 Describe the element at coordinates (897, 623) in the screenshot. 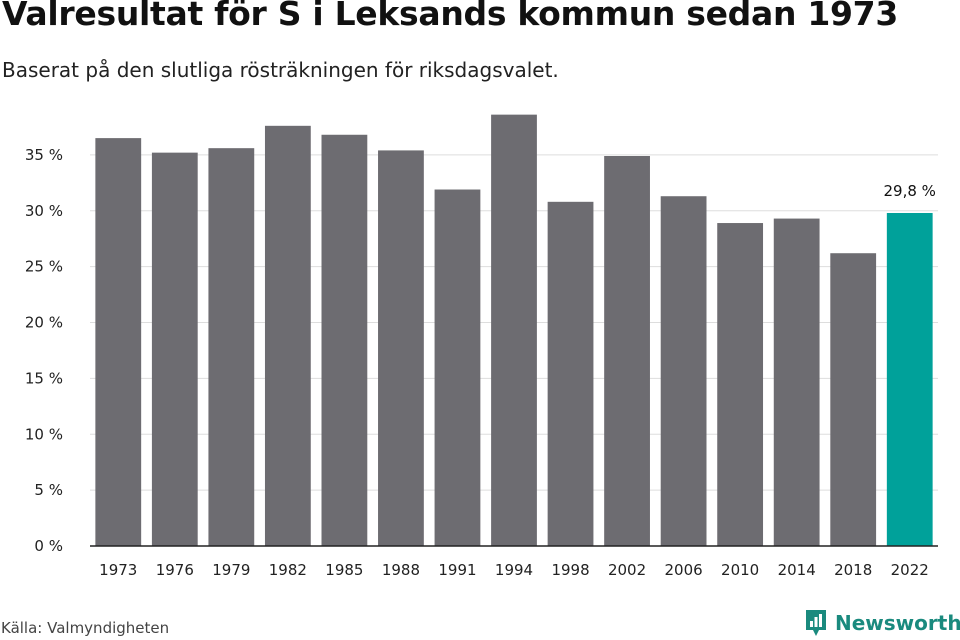

I see `brand-name: Newsworthy` at that location.